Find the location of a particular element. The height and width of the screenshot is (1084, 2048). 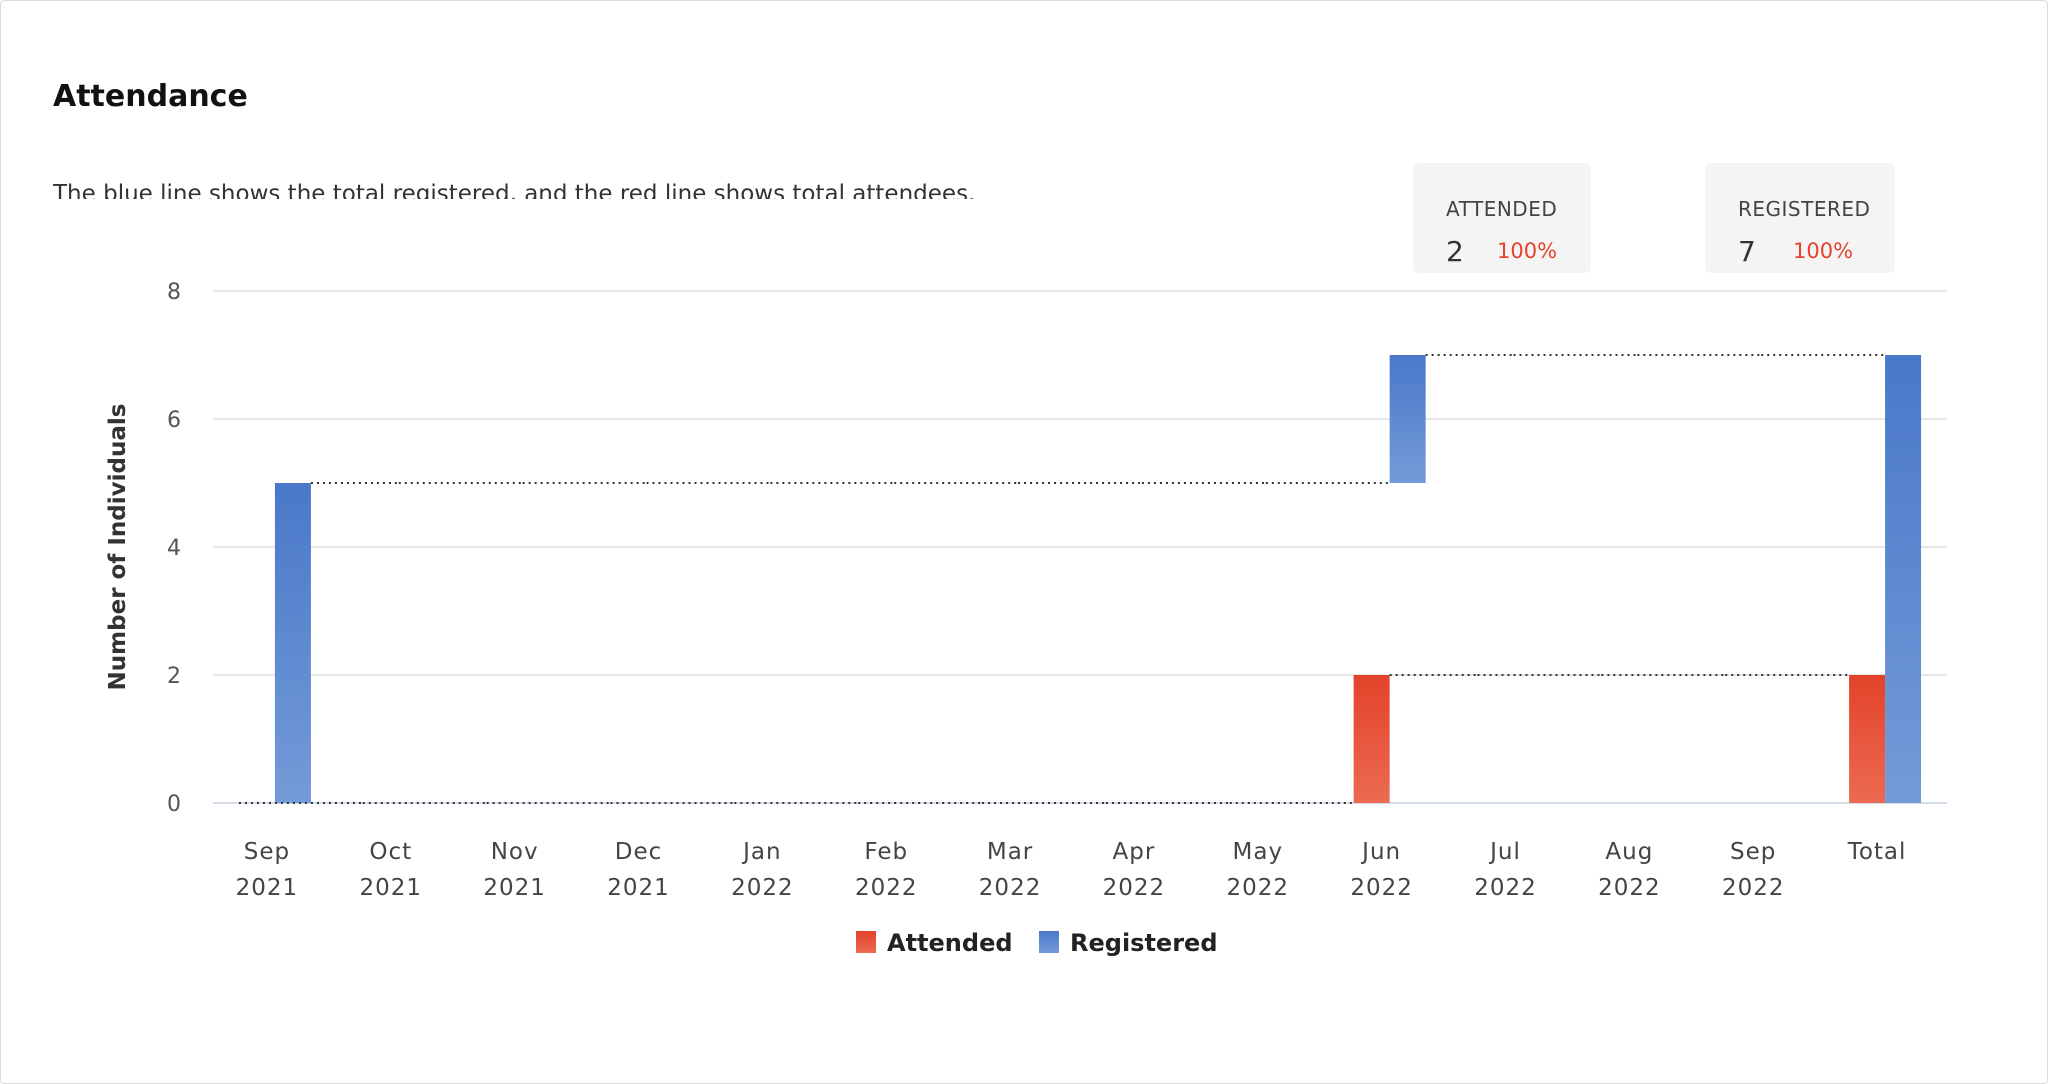

x-tick-label: Apr is located at coordinates (1134, 852).